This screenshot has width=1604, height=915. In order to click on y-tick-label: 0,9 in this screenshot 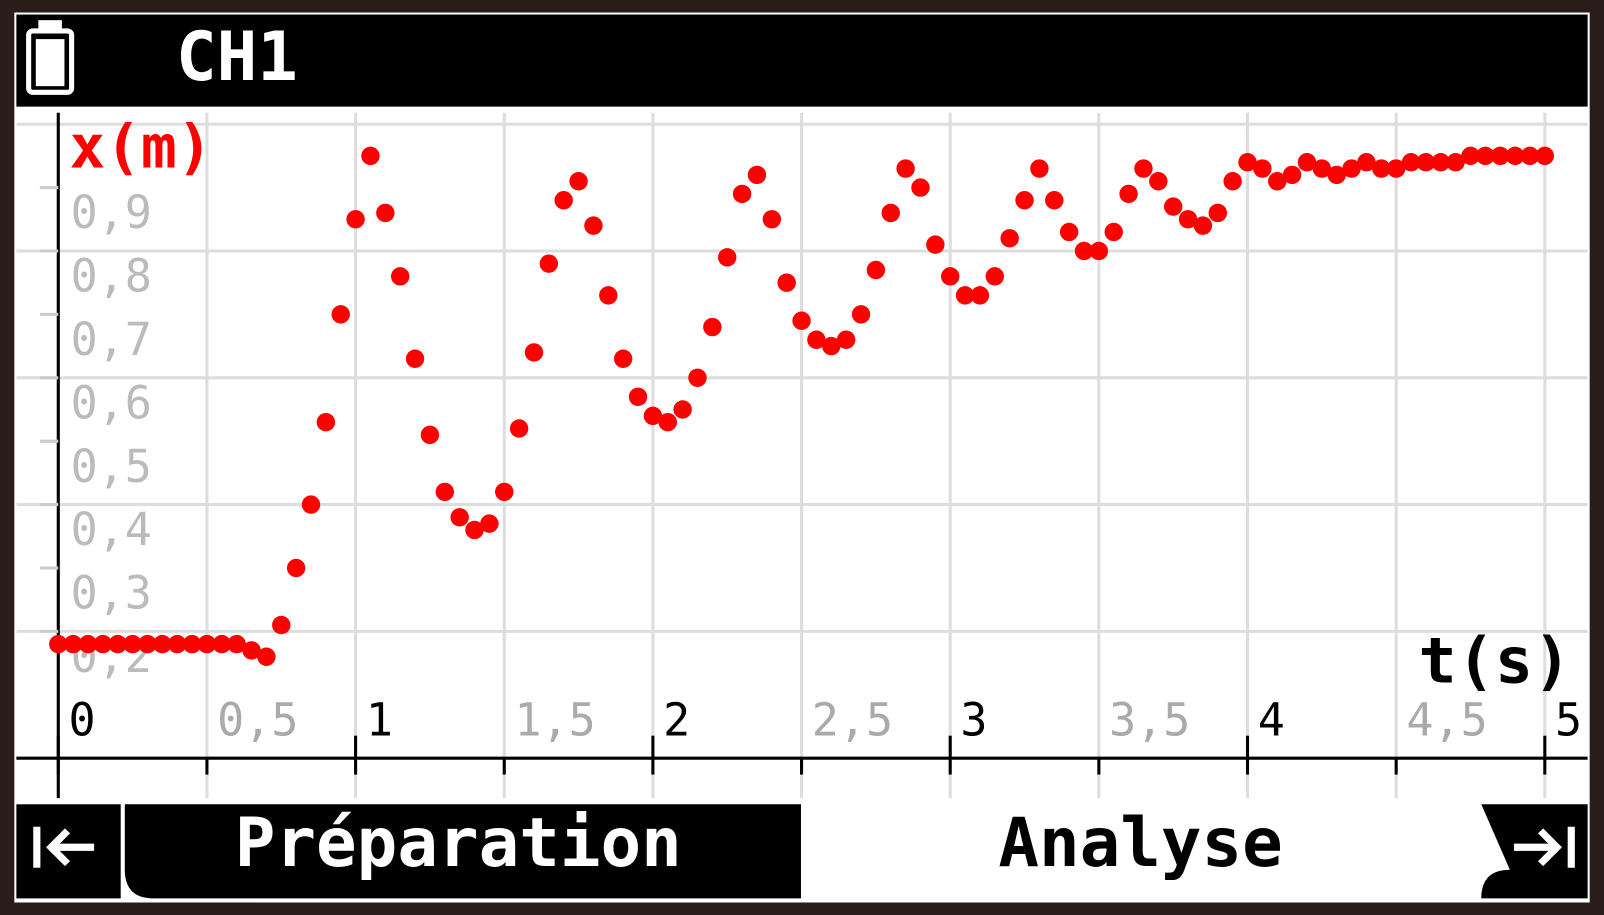, I will do `click(111, 212)`.